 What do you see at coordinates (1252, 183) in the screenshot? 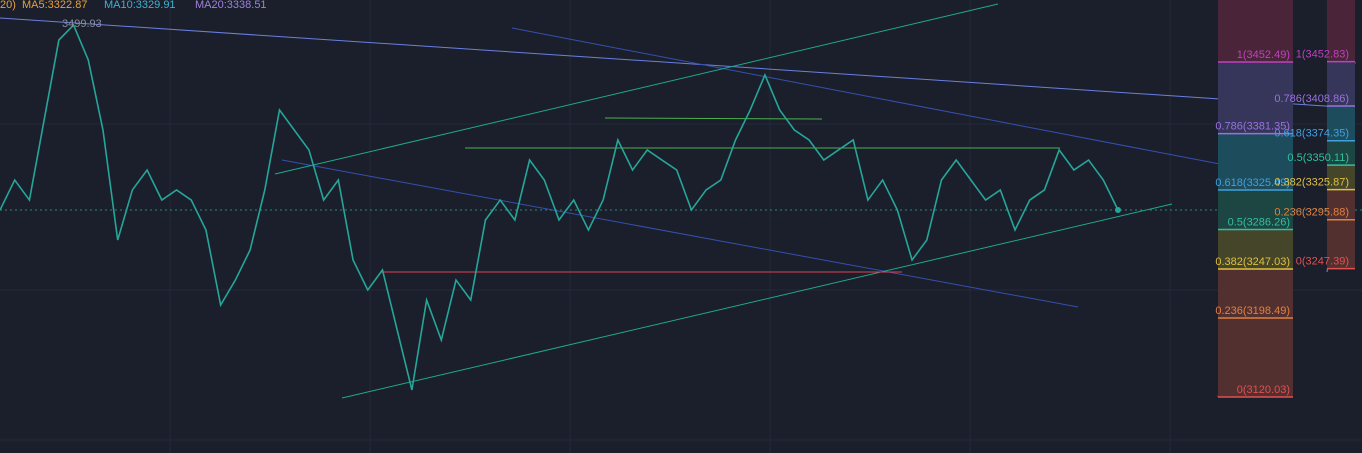
I see `fib-label: 0.618(3325.49)` at bounding box center [1252, 183].